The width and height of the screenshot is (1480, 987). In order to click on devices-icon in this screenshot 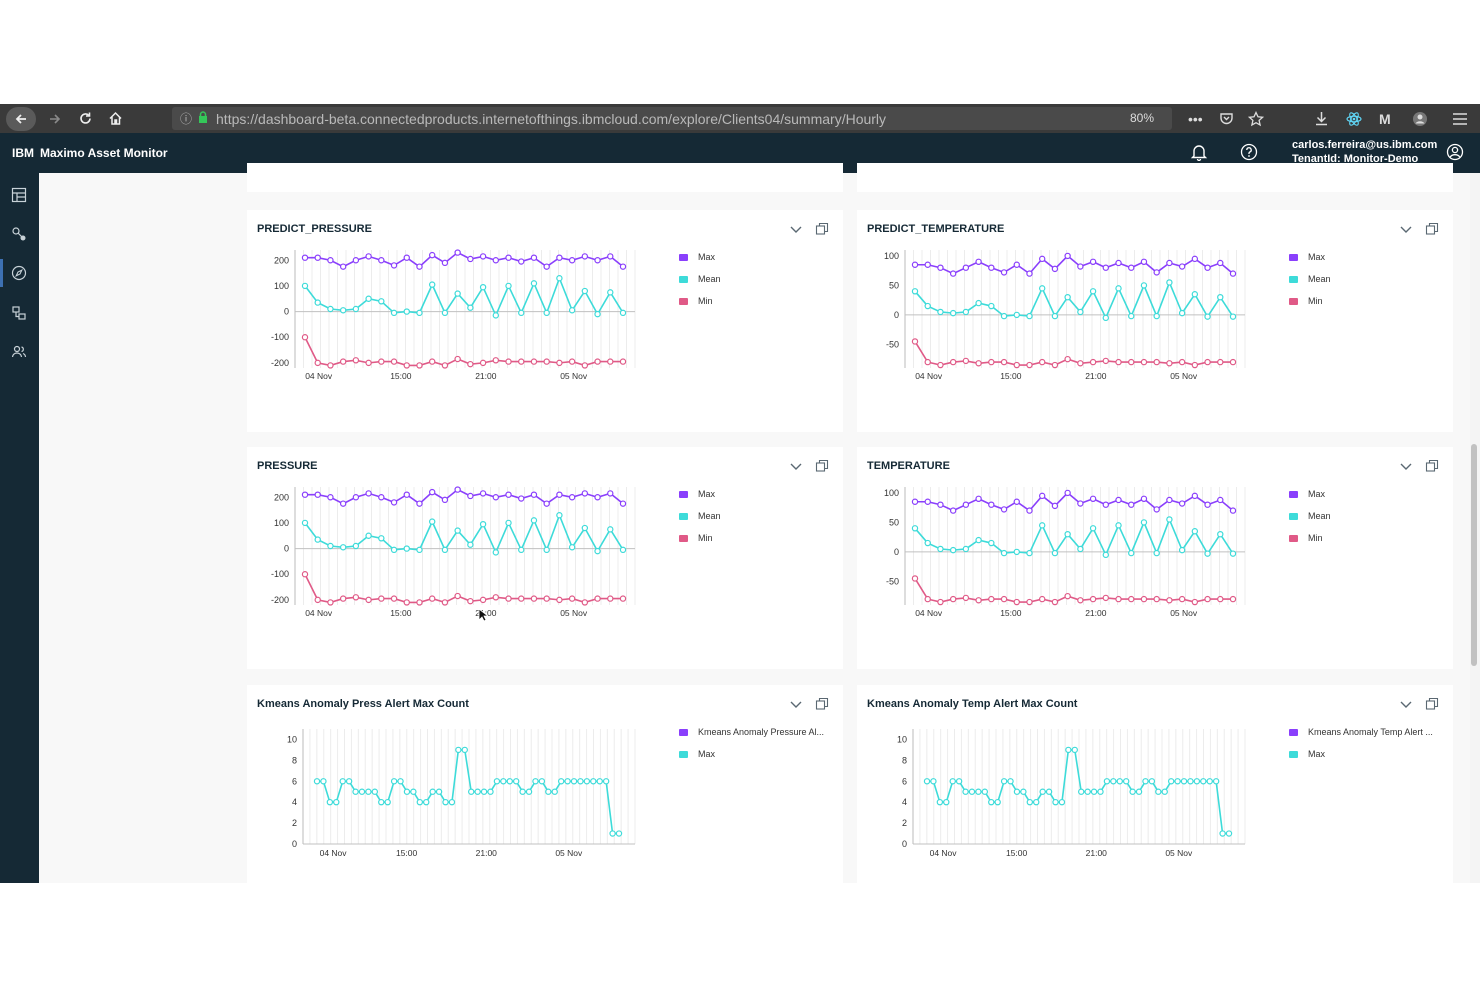, I will do `click(19, 234)`.